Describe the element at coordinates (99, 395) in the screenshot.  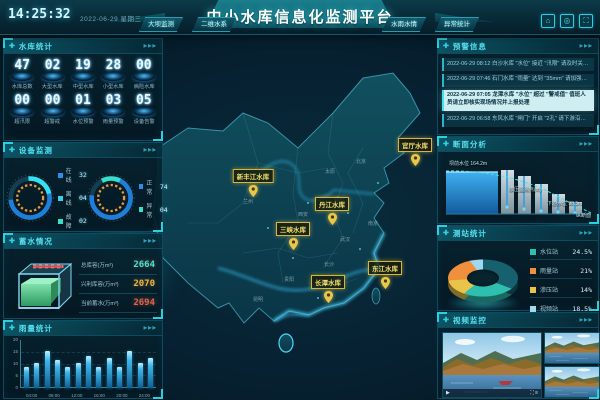
I see `x-tick: 16:00` at that location.